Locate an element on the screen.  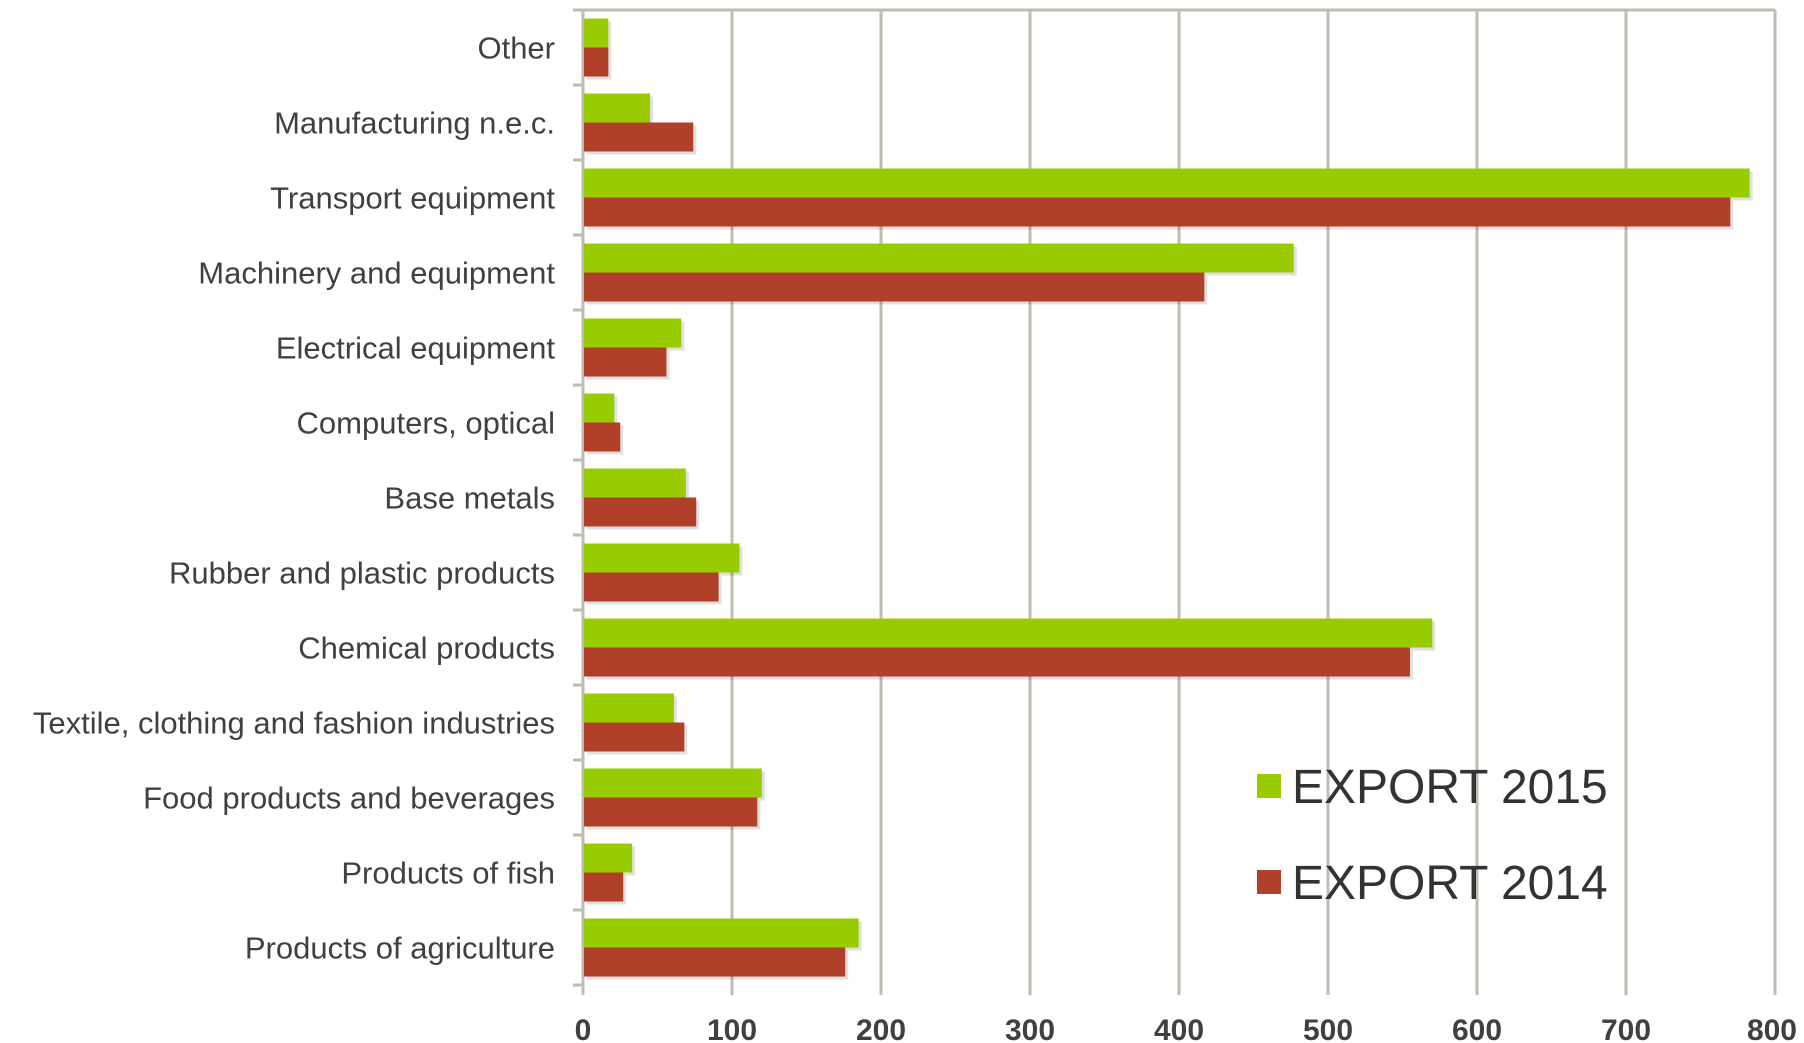
bar-export-2015-products-of-agriculture is located at coordinates (721, 933).